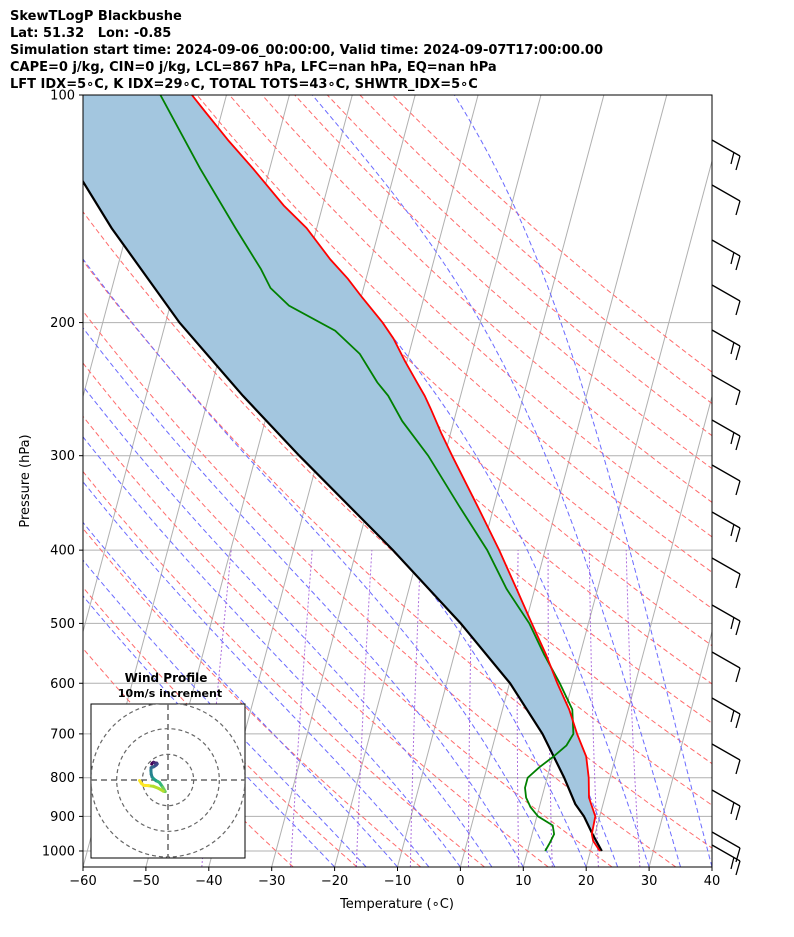 This screenshot has width=794, height=937. What do you see at coordinates (649, 881) in the screenshot?
I see `x-tick-label: 30` at bounding box center [649, 881].